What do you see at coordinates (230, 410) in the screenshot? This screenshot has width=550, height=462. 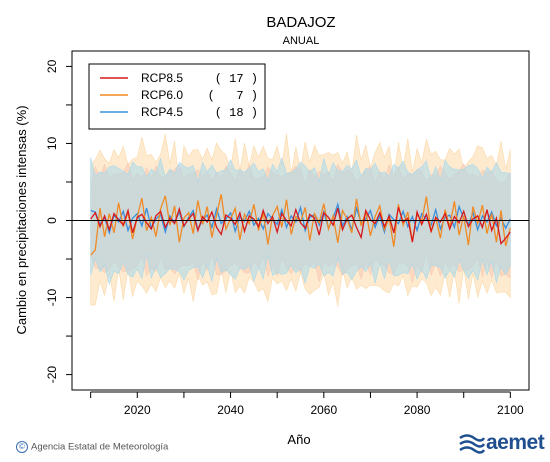 I see `x-tick-label: 2040` at bounding box center [230, 410].